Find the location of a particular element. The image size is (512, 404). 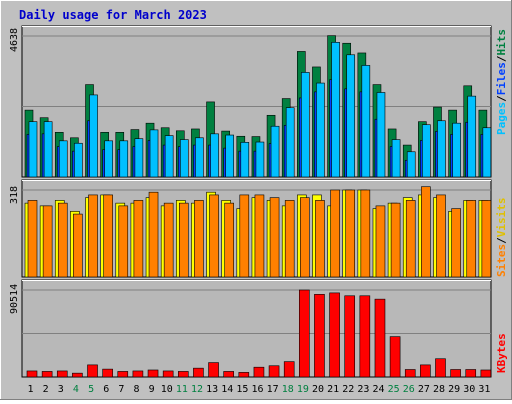

x-axis-day-label: 3 is located at coordinates (61, 389).